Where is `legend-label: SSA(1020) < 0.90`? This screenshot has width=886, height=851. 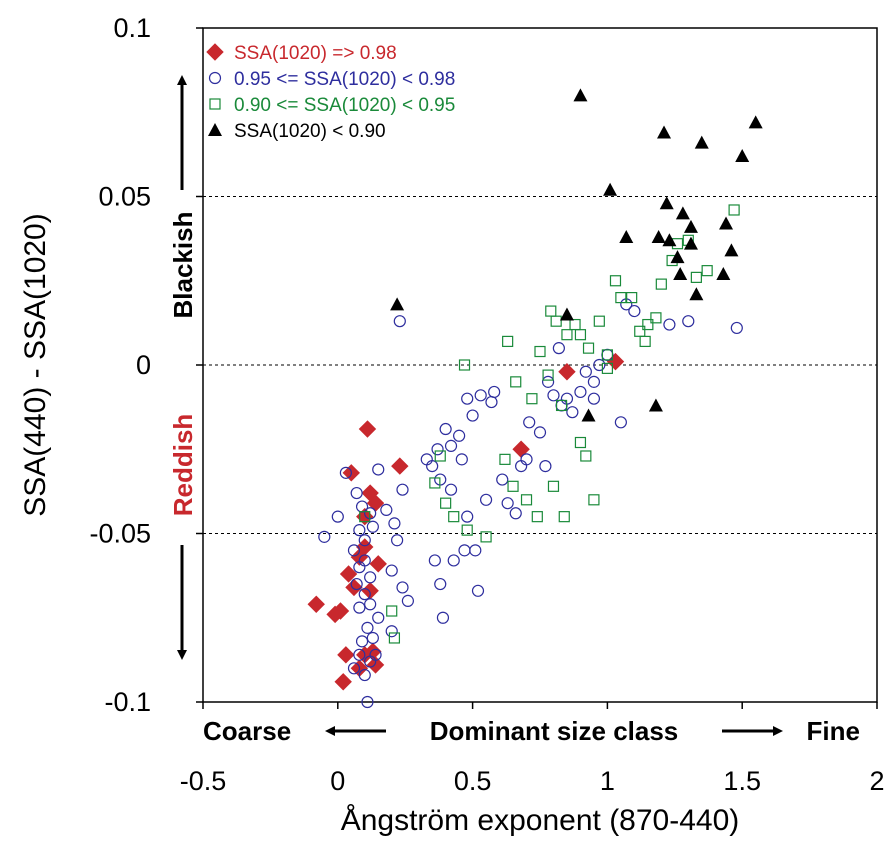
legend-label: SSA(1020) < 0.90 is located at coordinates (310, 131).